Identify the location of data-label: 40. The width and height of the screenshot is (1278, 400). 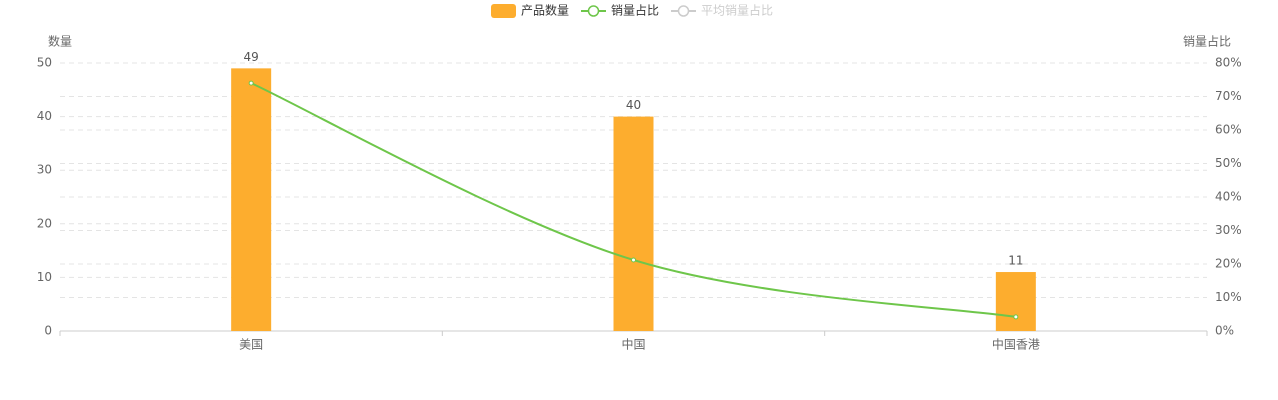
(633, 105).